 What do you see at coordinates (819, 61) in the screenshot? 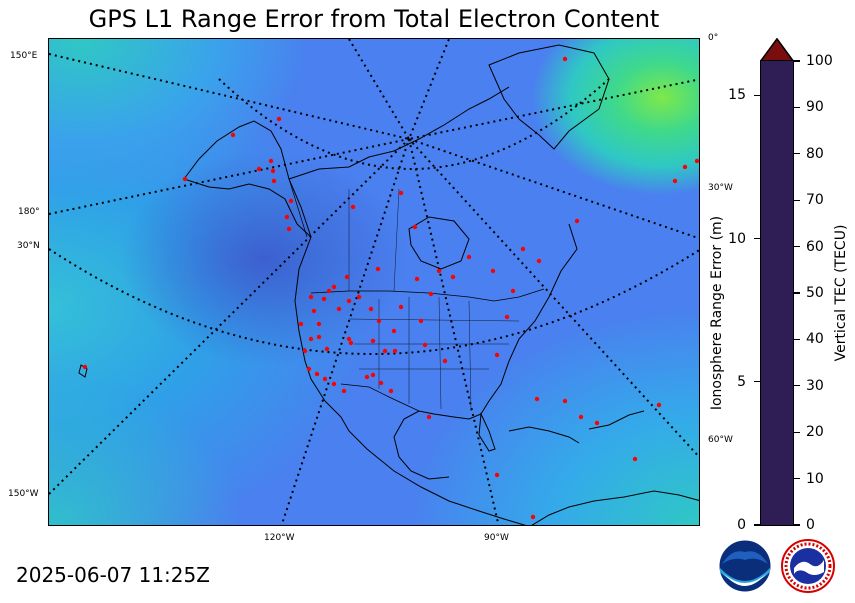
I see `tec-tick-label: 100` at bounding box center [819, 61].